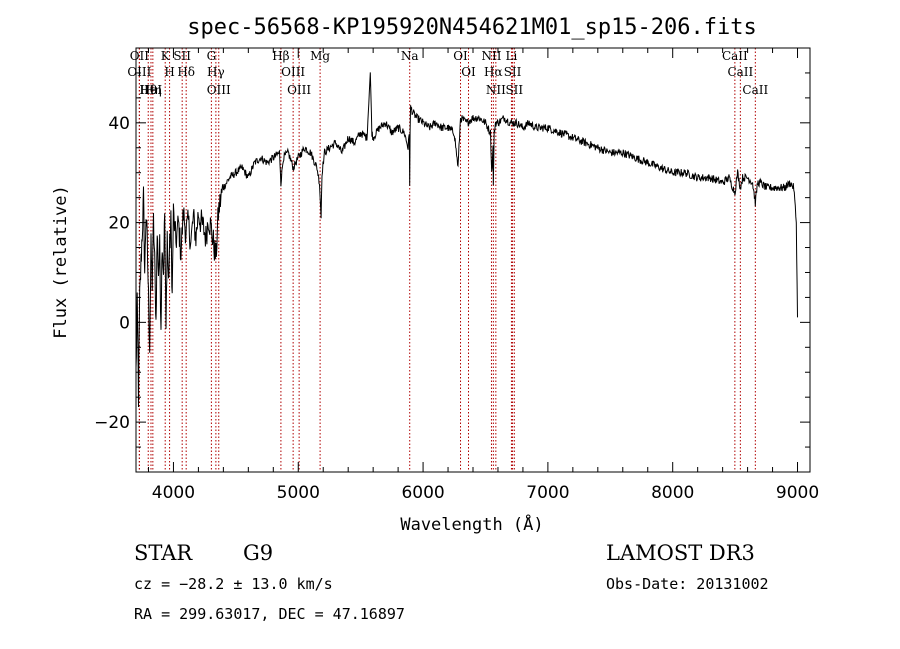 The height and width of the screenshot is (649, 900). I want to click on x-tick-label: 9000, so click(797, 493).